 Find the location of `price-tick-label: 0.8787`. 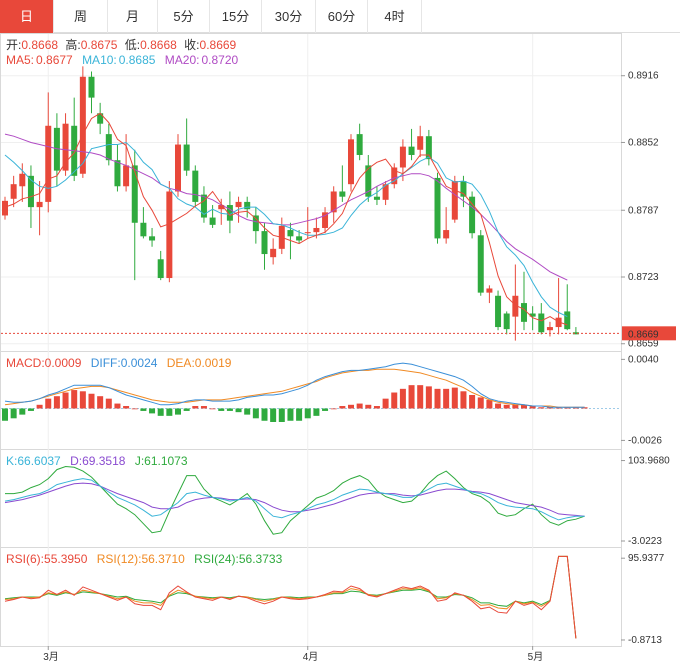

price-tick-label: 0.8787 is located at coordinates (643, 210).